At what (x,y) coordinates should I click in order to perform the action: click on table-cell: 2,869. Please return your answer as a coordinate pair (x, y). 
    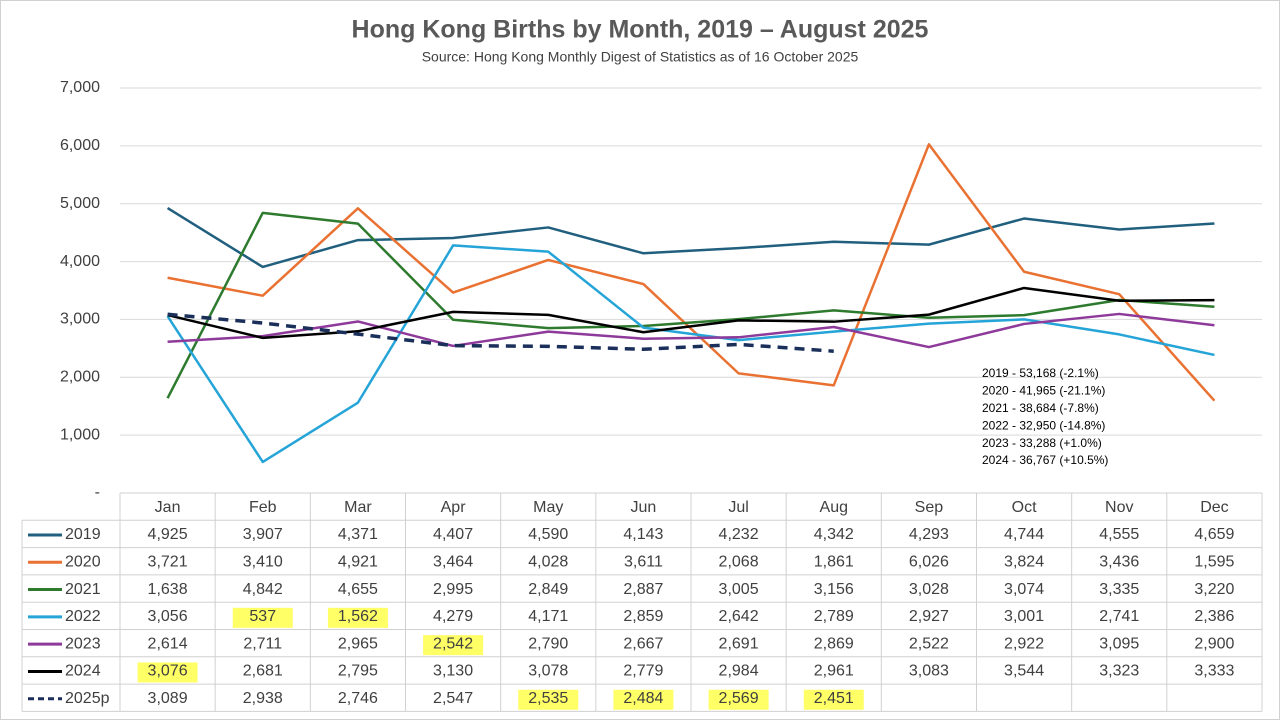
    Looking at the image, I should click on (834, 643).